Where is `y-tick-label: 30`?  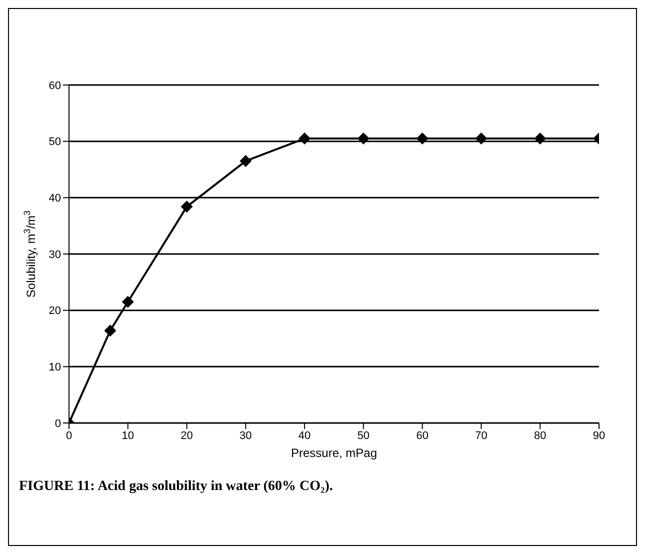 y-tick-label: 30 is located at coordinates (54, 254).